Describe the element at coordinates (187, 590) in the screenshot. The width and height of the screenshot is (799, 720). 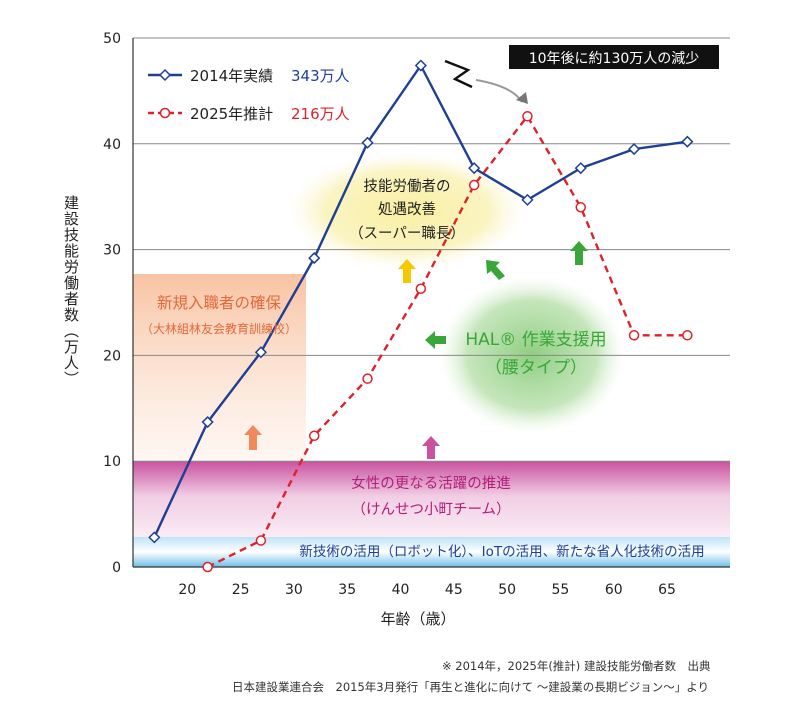
I see `x-tick-label: 20` at that location.